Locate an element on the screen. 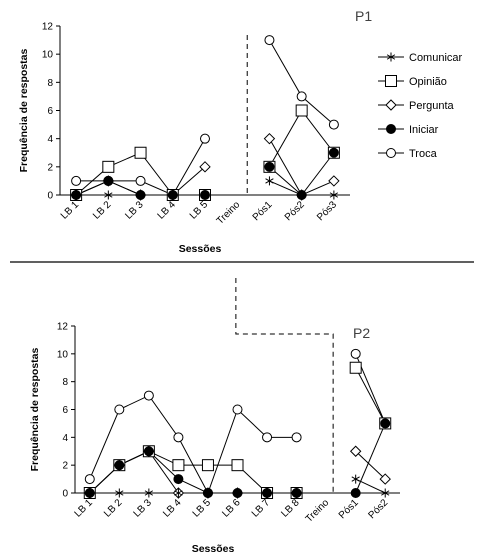 This screenshot has width=482, height=559. p2-x-tick-label: LB 6 is located at coordinates (231, 508).